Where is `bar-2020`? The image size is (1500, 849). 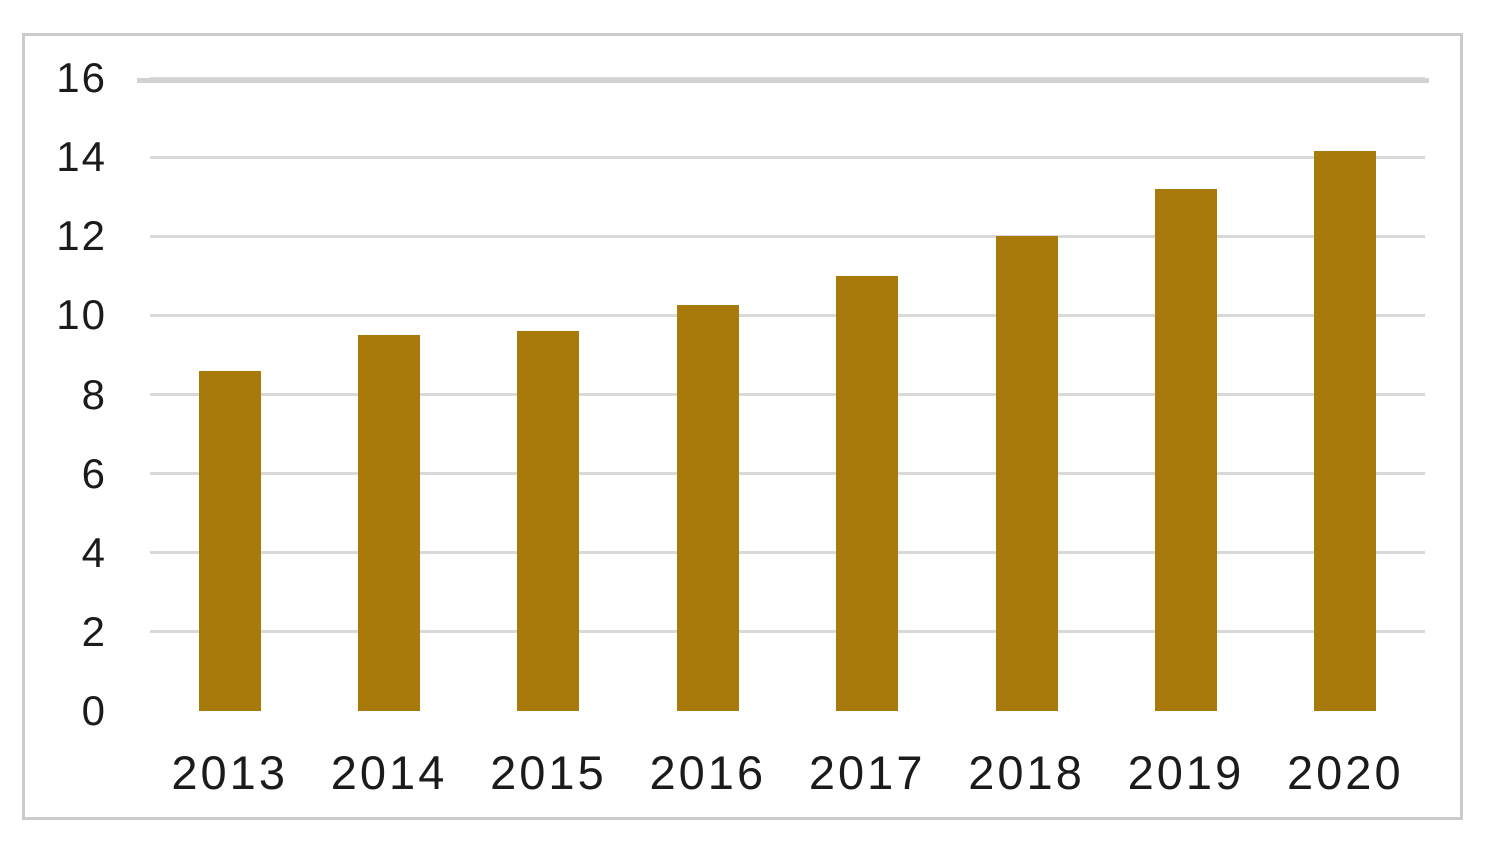
bar-2020 is located at coordinates (1345, 431).